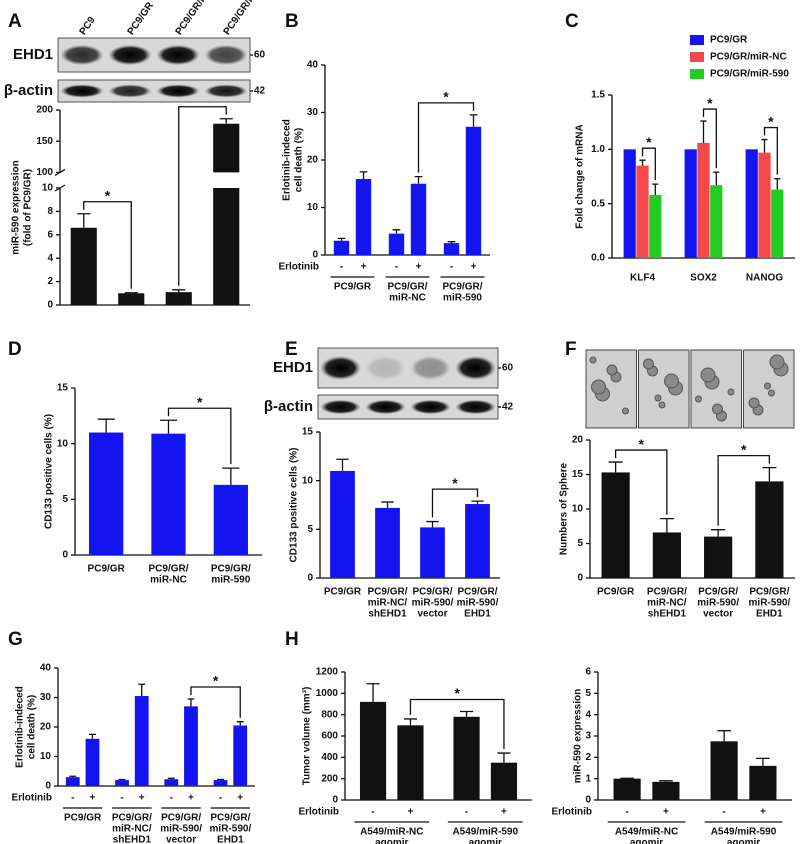 The width and height of the screenshot is (800, 844). What do you see at coordinates (391, 832) in the screenshot?
I see `group-label: A549/miR-NC` at bounding box center [391, 832].